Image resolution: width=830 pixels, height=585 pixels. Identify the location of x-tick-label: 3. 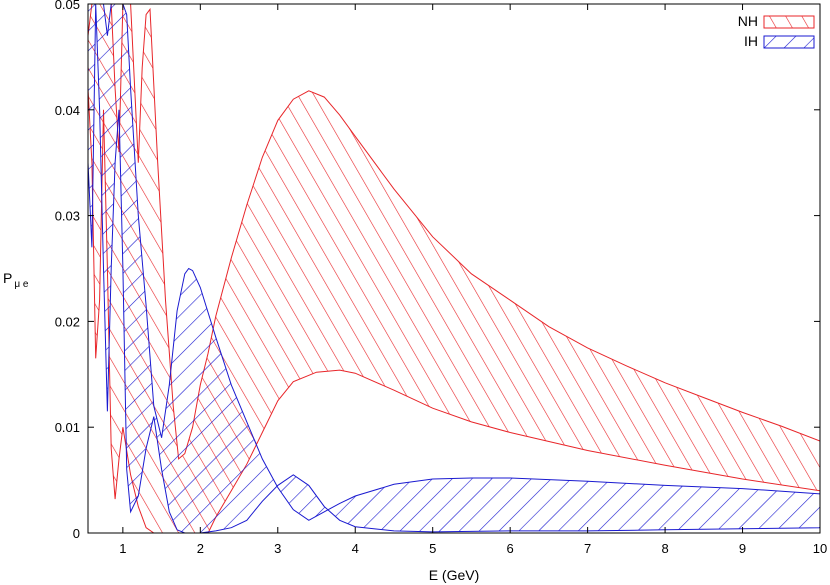
(277, 548).